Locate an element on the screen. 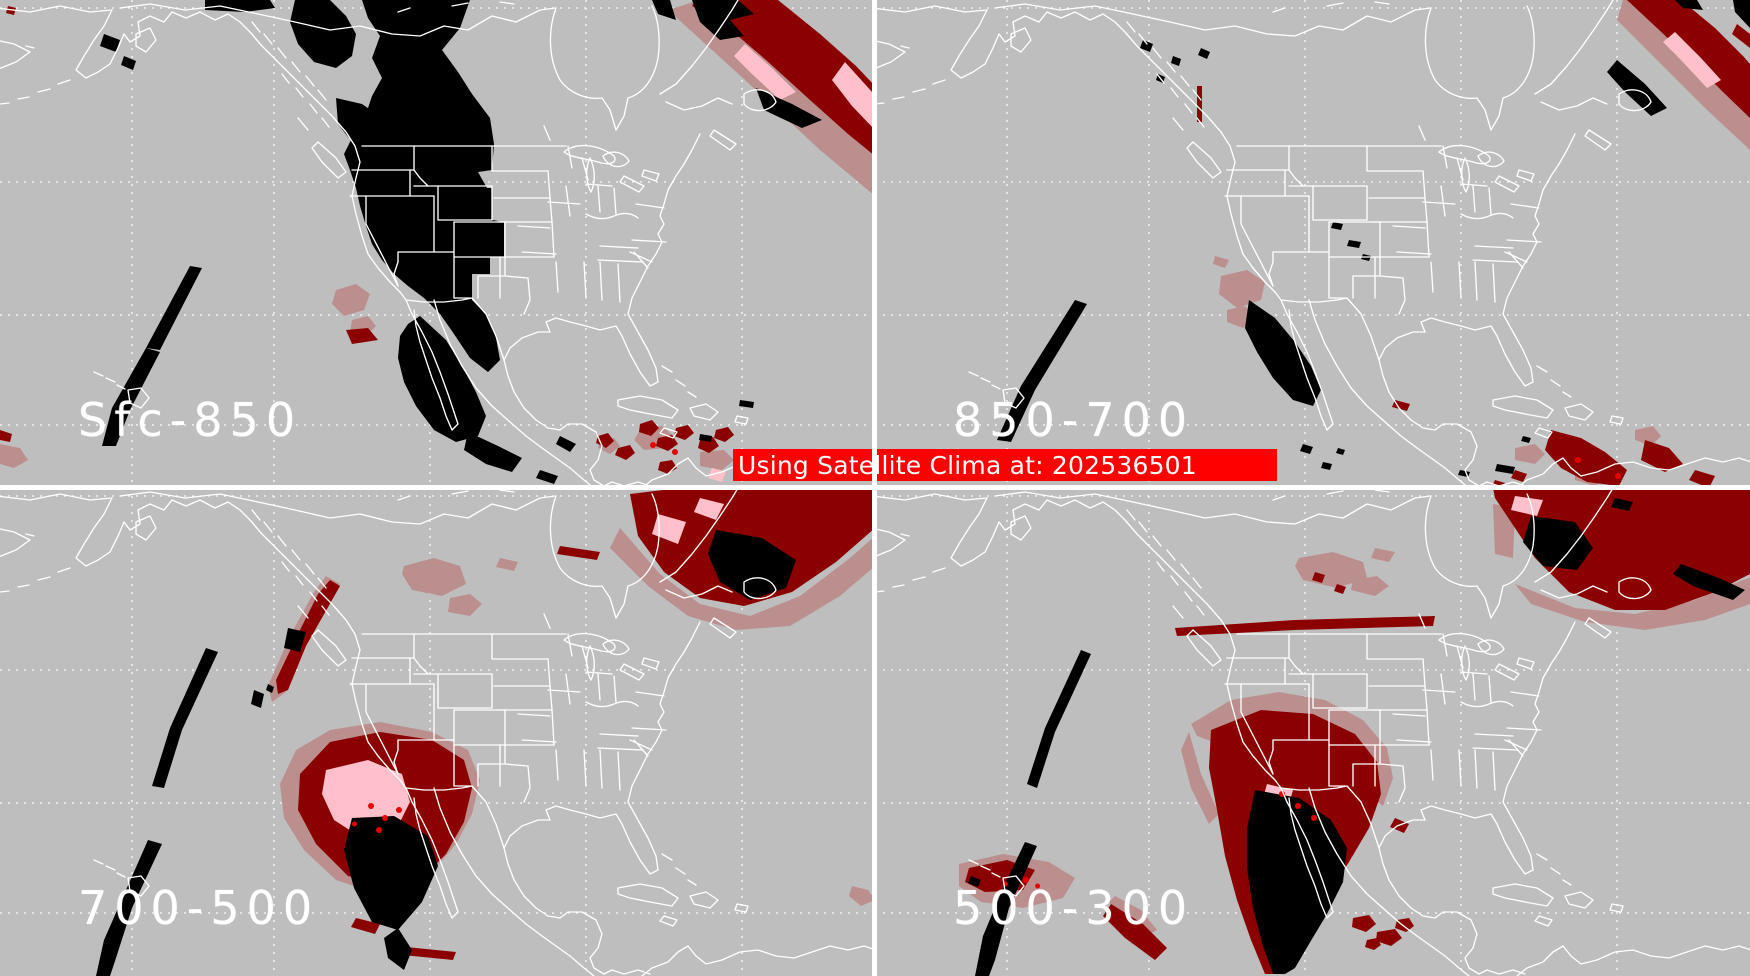  panel-label: Sfc-850 is located at coordinates (190, 420).